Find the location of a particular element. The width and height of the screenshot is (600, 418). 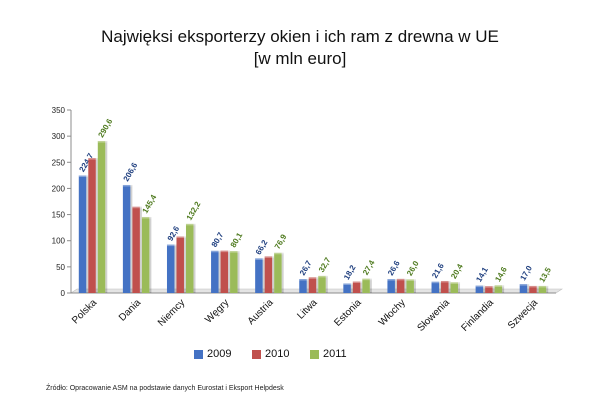

bar-2011-Finlandia is located at coordinates (498, 289).